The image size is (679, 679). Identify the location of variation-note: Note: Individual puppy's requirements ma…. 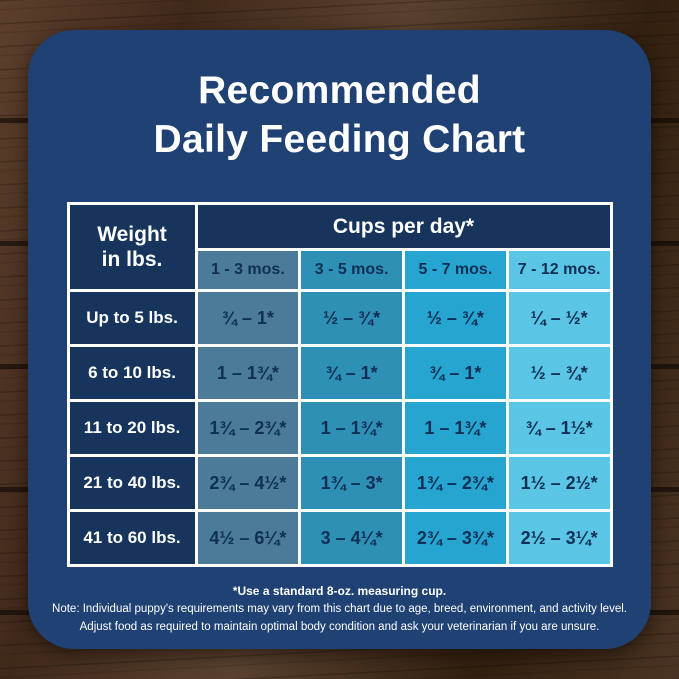
(339, 608).